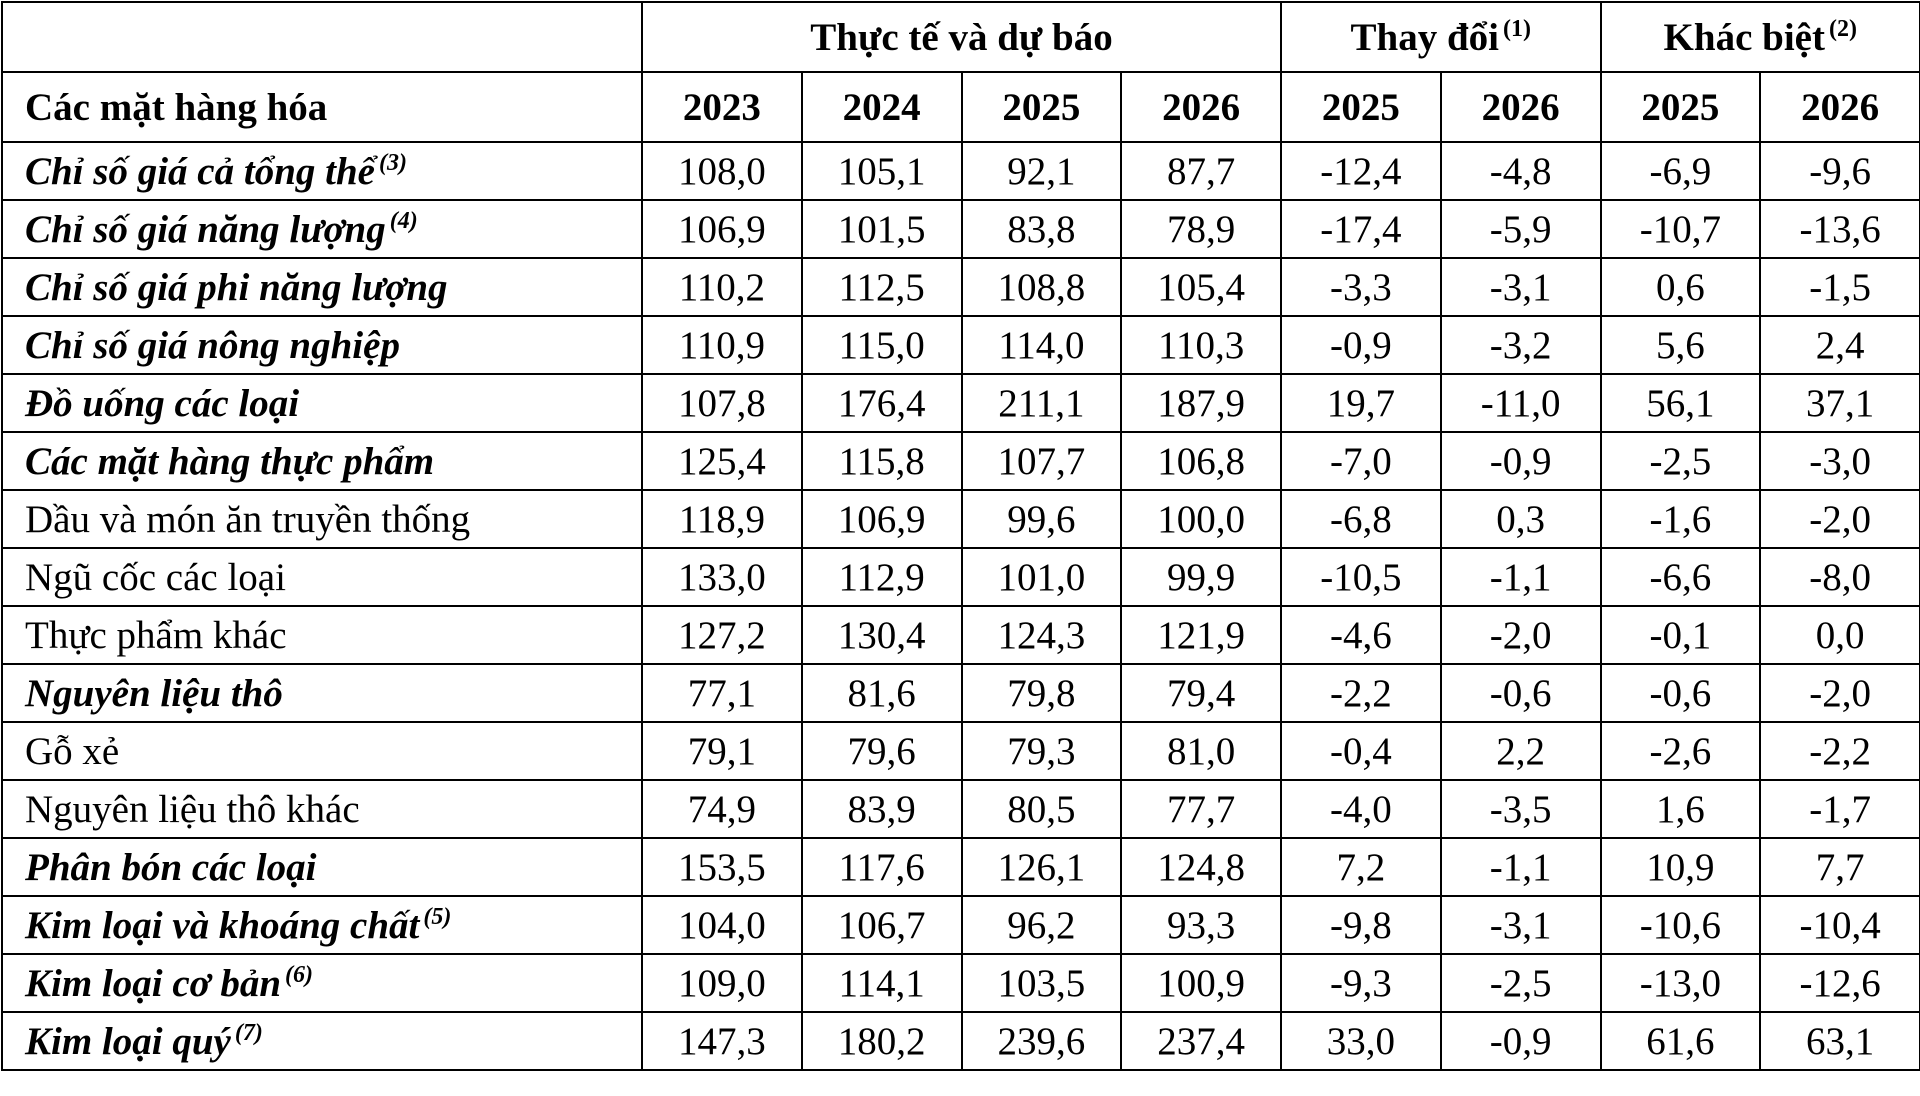 This screenshot has width=1920, height=1096. I want to click on value: 126,1, so click(1042, 867).